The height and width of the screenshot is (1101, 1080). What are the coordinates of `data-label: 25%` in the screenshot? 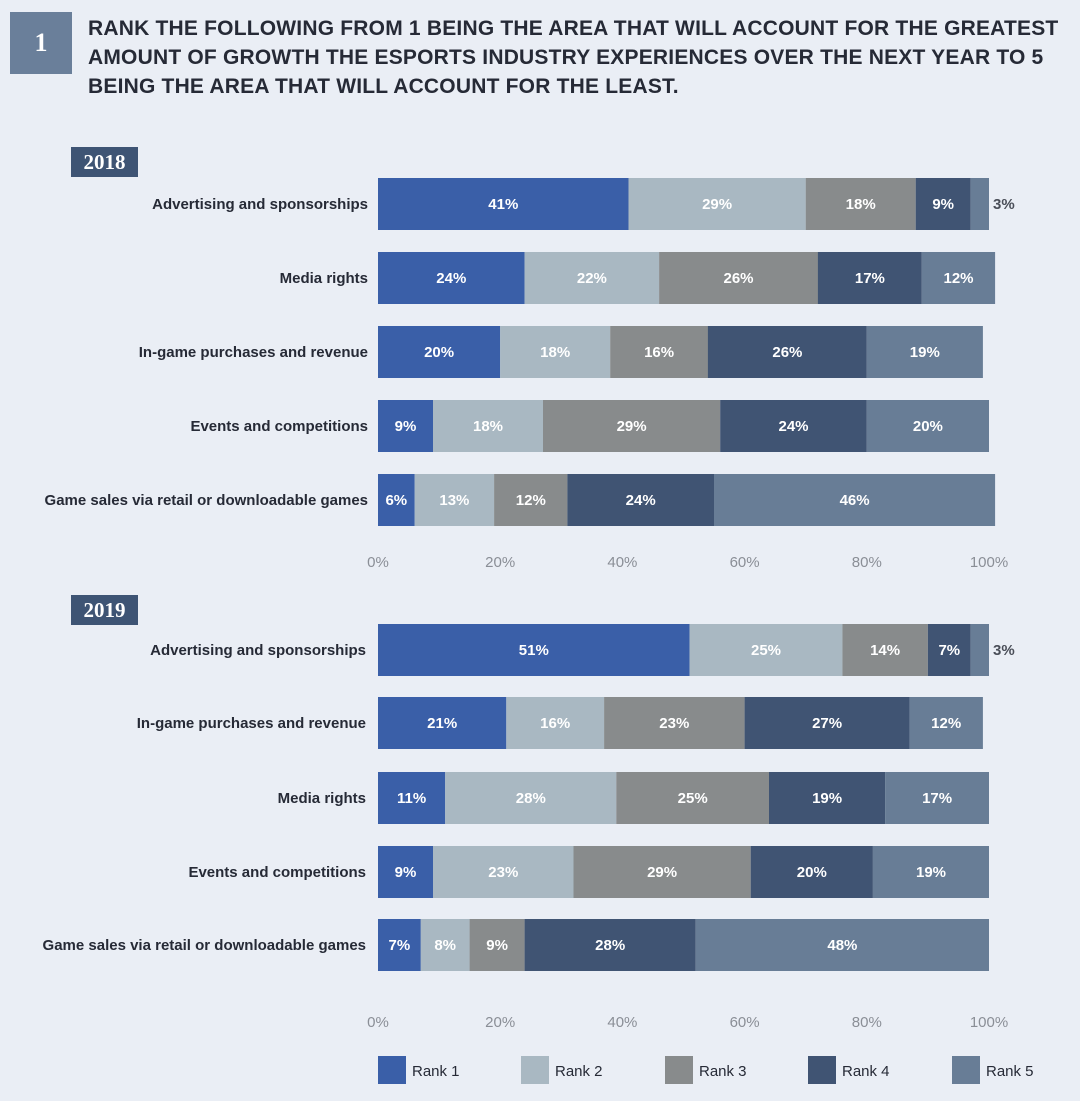 It's located at (693, 798).